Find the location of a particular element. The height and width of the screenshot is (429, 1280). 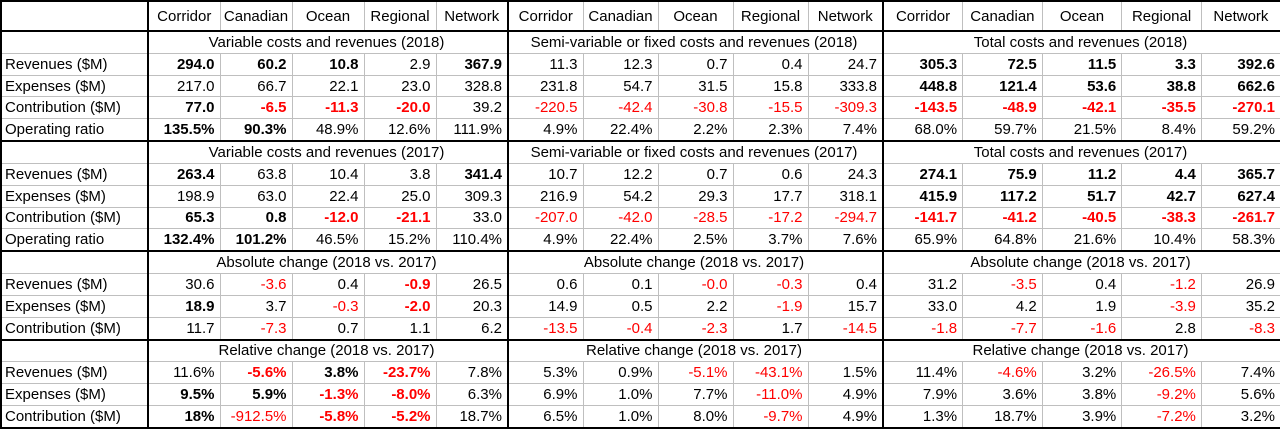

value-cell: -21.1 is located at coordinates (400, 218).